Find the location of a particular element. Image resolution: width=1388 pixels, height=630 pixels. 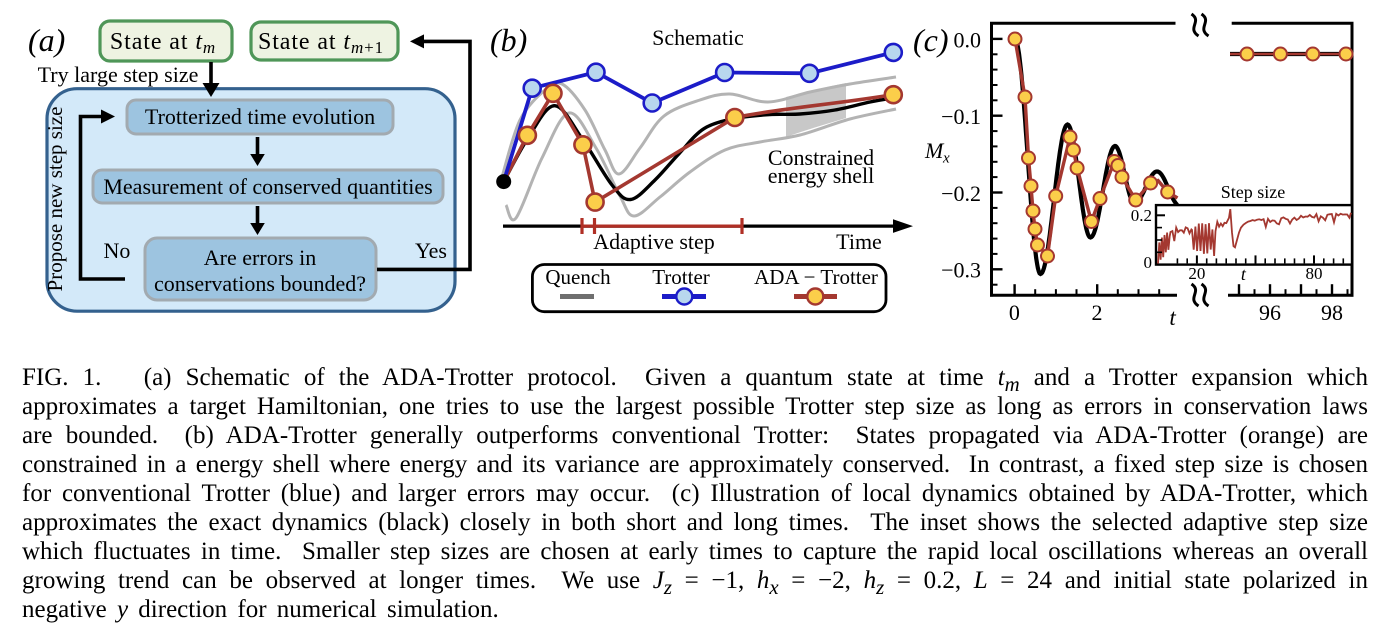

svg-text: State at tm+1 is located at coordinates (321, 43).